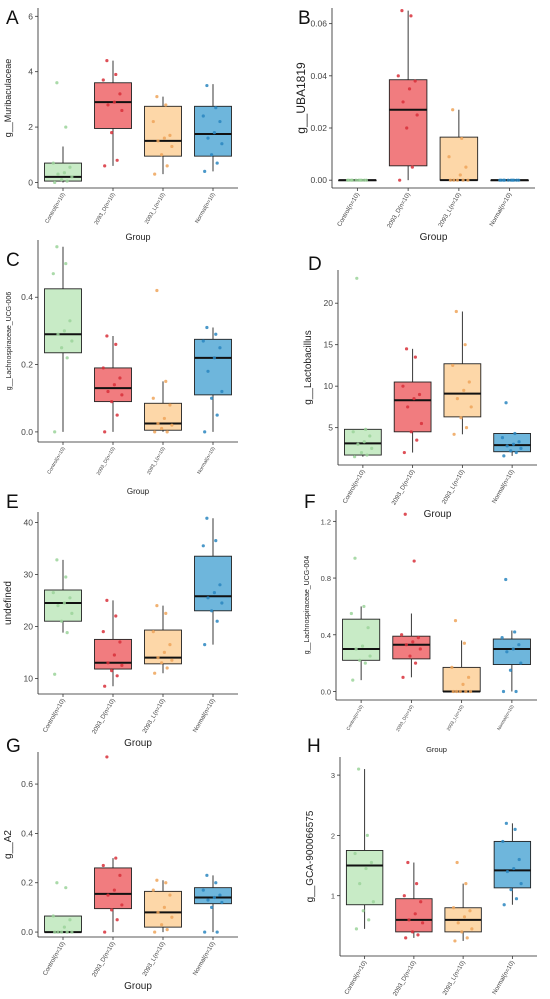  Describe the element at coordinates (307, 605) in the screenshot. I see `y-axis-label: g__Lachnospiraceae_UCG-004` at that location.